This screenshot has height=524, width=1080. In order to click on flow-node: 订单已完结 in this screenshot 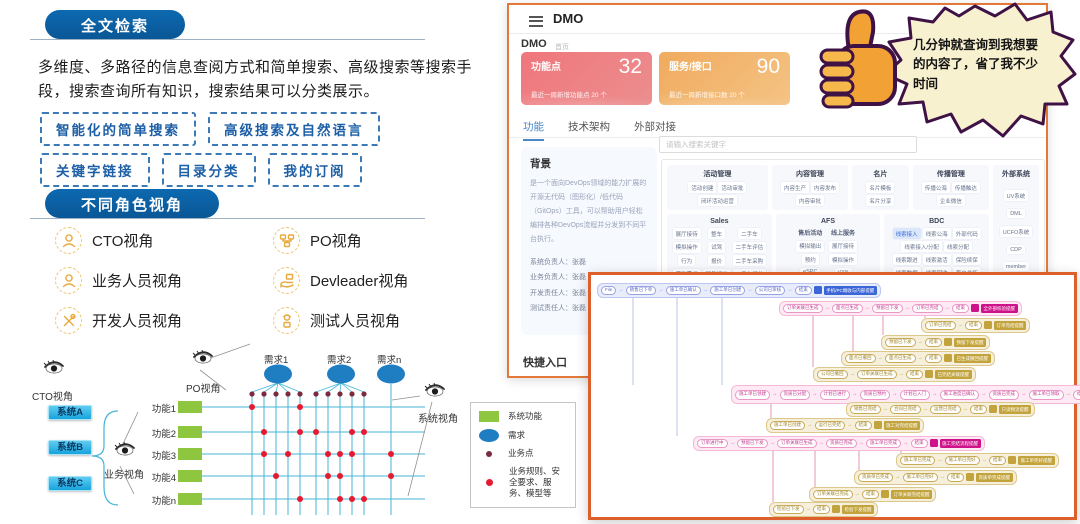, I will do `click(927, 308)`.